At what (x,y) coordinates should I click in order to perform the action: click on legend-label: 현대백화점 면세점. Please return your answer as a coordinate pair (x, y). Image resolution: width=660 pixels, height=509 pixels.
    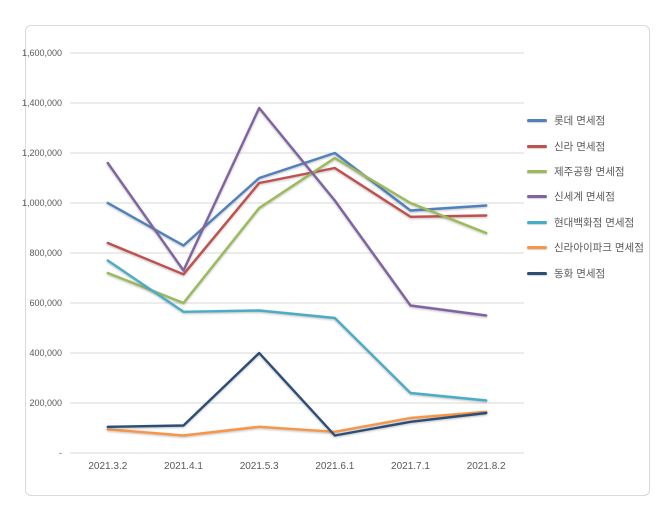
    Looking at the image, I should click on (594, 222).